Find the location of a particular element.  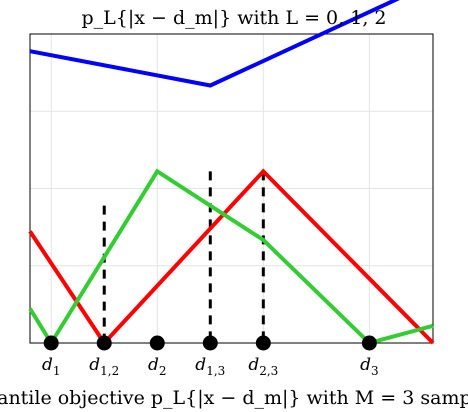

x-tick-label: d1 is located at coordinates (51, 366).